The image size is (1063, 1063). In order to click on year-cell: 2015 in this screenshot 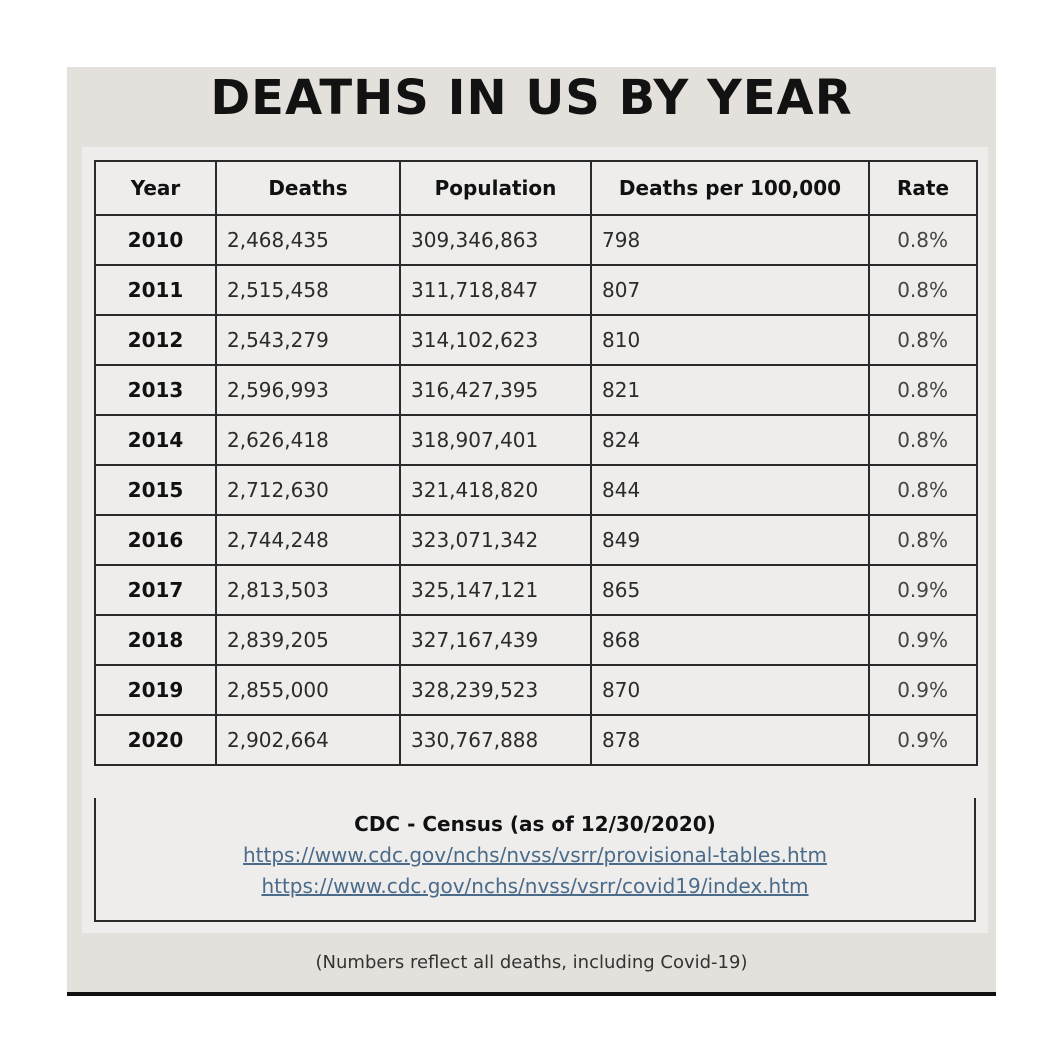, I will do `click(155, 490)`.